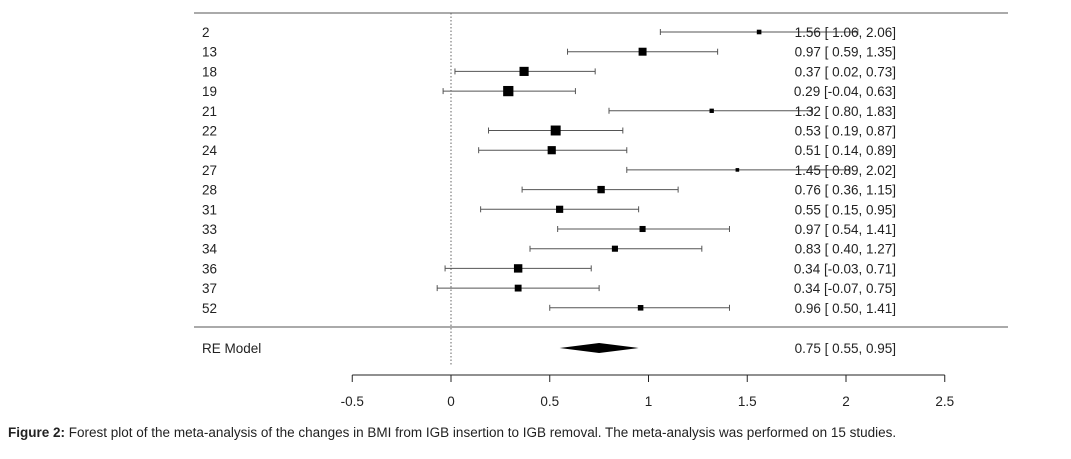 The height and width of the screenshot is (459, 1071). What do you see at coordinates (845, 150) in the screenshot?
I see `effect-text: 0.51 [ 0.14, 0.89]` at bounding box center [845, 150].